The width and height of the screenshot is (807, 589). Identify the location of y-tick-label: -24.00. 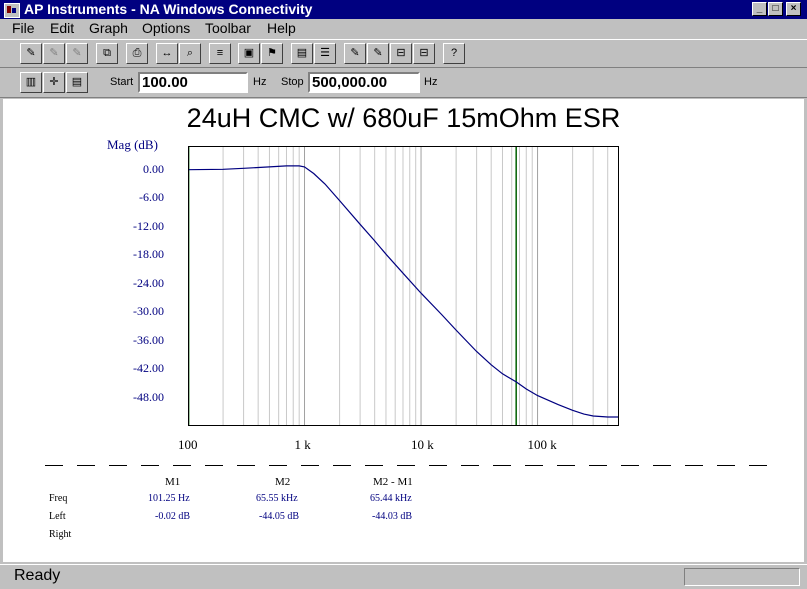
(148, 282).